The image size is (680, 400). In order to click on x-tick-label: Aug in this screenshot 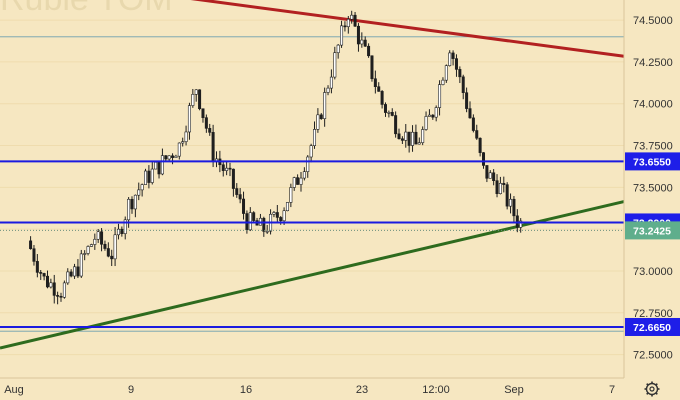, I will do `click(14, 390)`.